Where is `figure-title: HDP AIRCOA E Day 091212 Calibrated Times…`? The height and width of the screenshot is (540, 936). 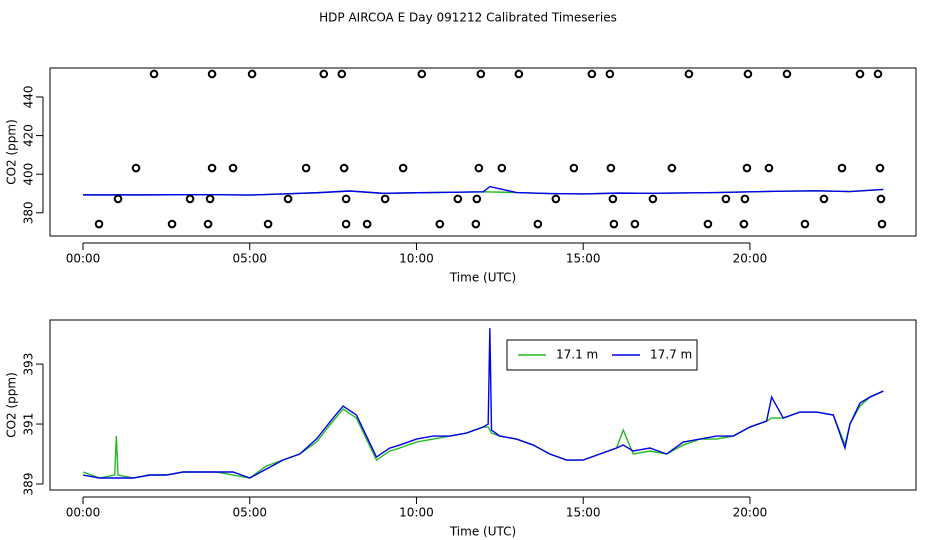 figure-title: HDP AIRCOA E Day 091212 Calibrated Times… is located at coordinates (468, 18).